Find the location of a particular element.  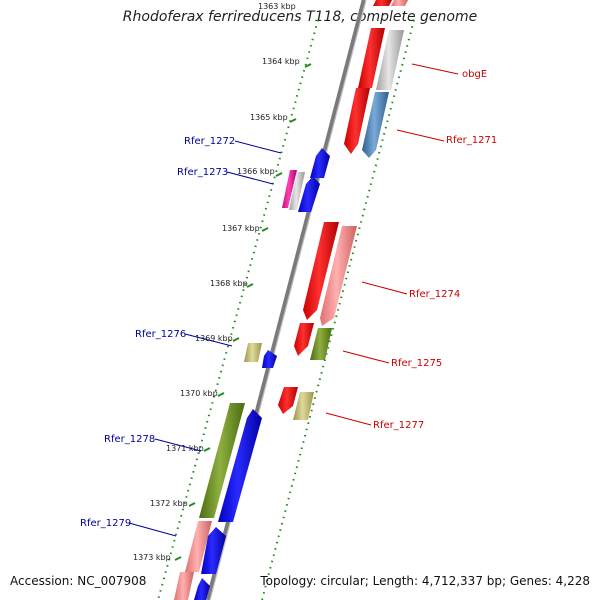

tick-label-1371: 1371 kbp is located at coordinates (185, 448).